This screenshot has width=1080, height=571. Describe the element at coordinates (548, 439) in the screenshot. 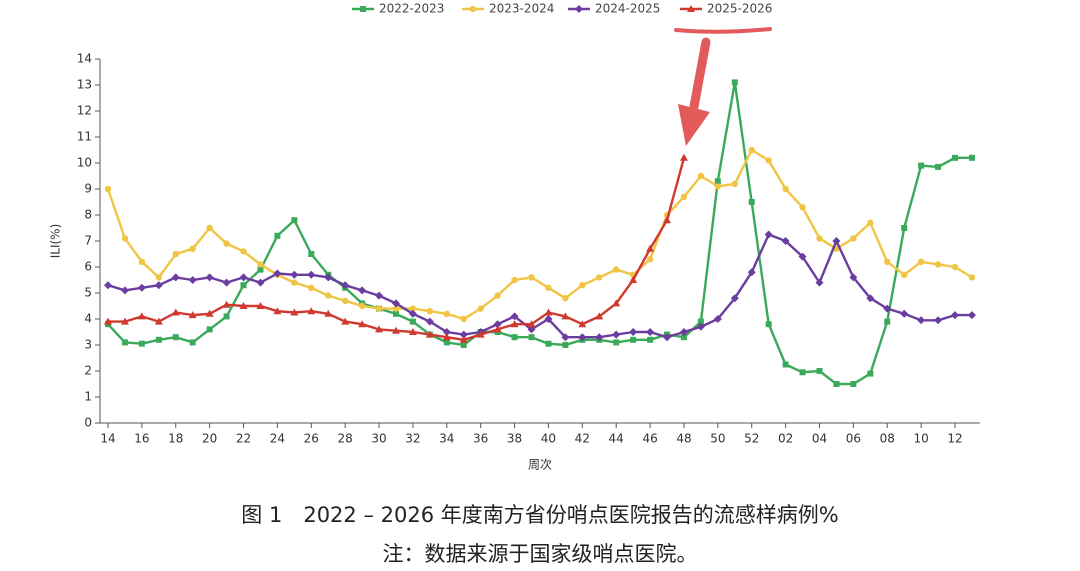

I see `x-tick-label: 40` at that location.